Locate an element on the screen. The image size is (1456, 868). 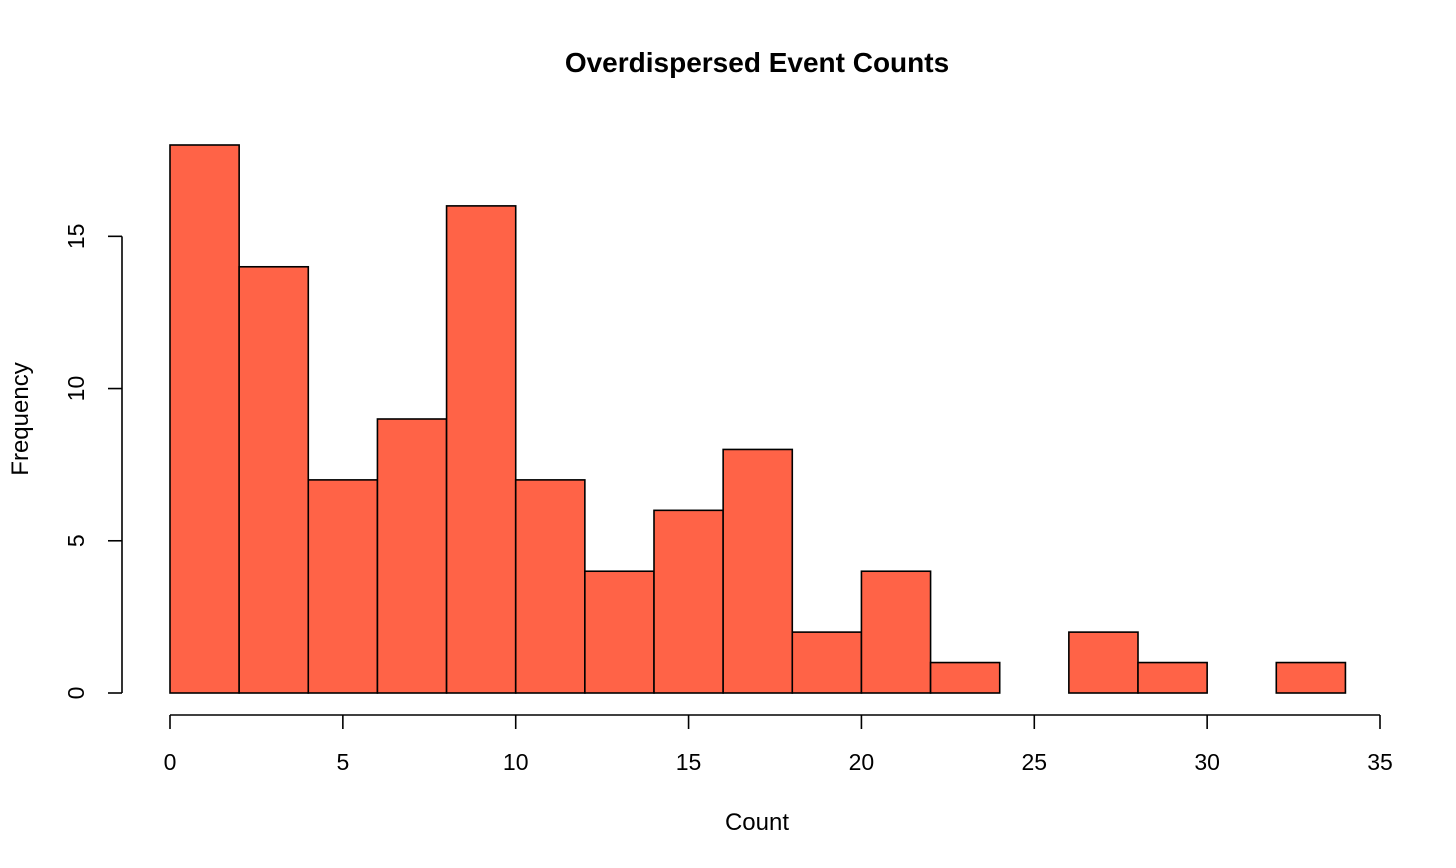
x-tick-label: 0 is located at coordinates (170, 762).